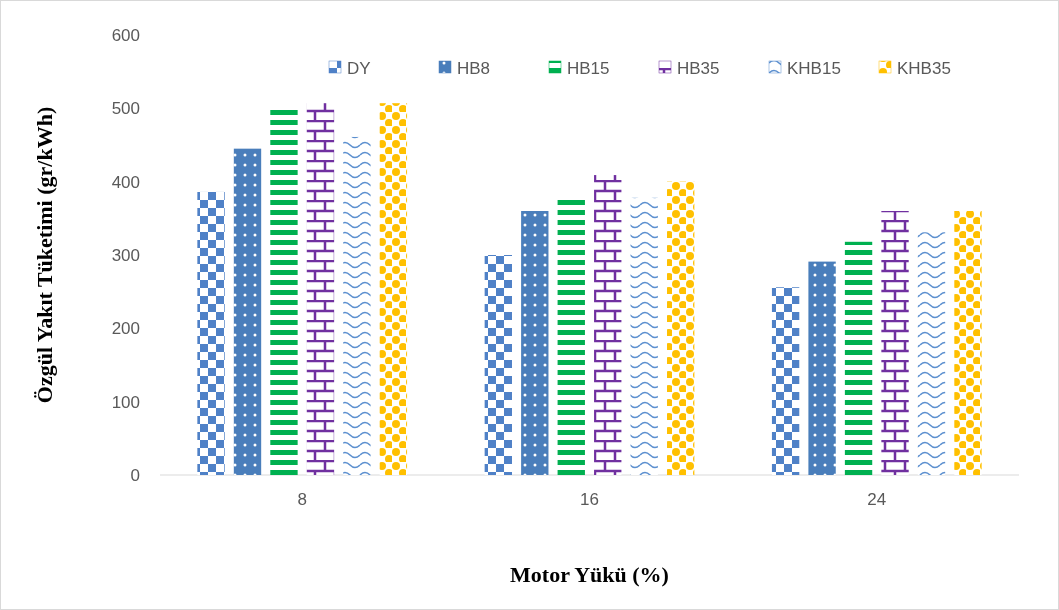 The height and width of the screenshot is (610, 1059). Describe the element at coordinates (589, 574) in the screenshot. I see `x-axis-title: Motor Yükü (%)` at that location.